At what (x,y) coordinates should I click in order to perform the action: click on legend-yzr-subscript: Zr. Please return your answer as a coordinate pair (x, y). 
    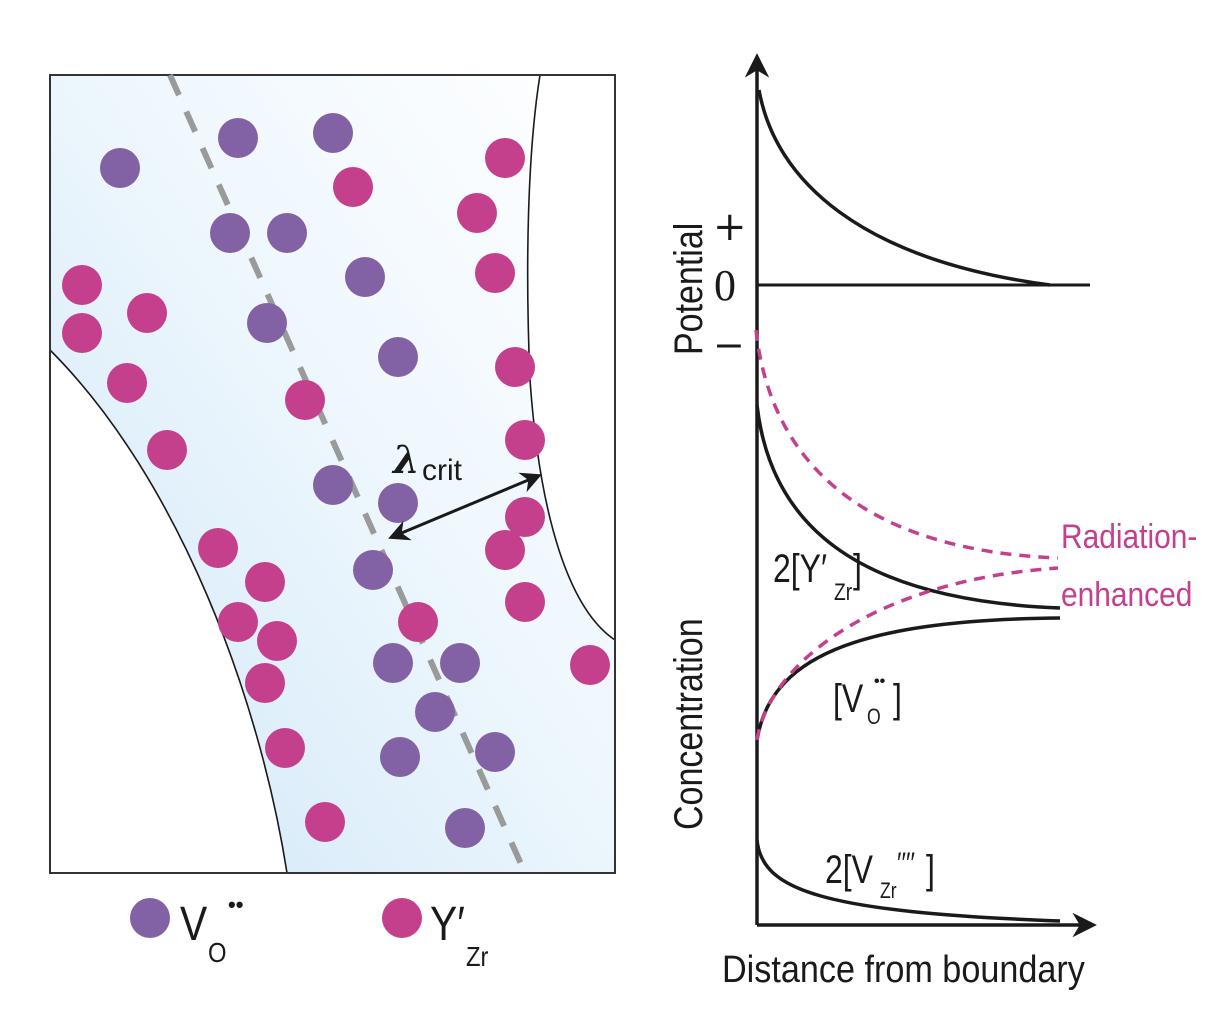
    Looking at the image, I should click on (477, 956).